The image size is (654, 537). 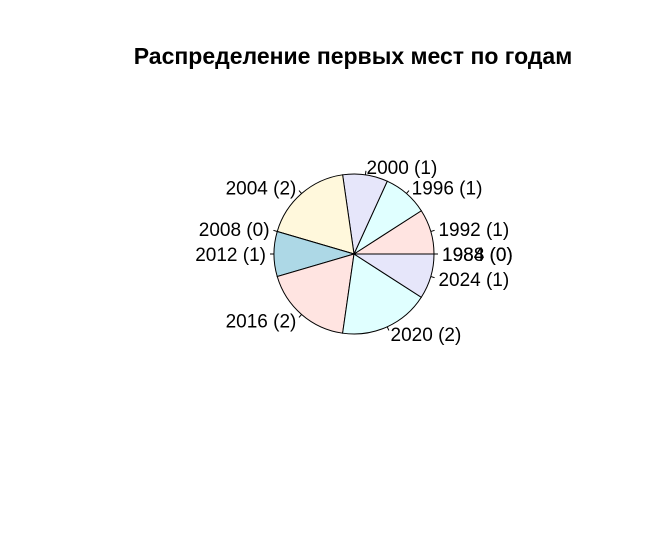 I want to click on slice-label-1988: 1988 (0), so click(x=477, y=255).